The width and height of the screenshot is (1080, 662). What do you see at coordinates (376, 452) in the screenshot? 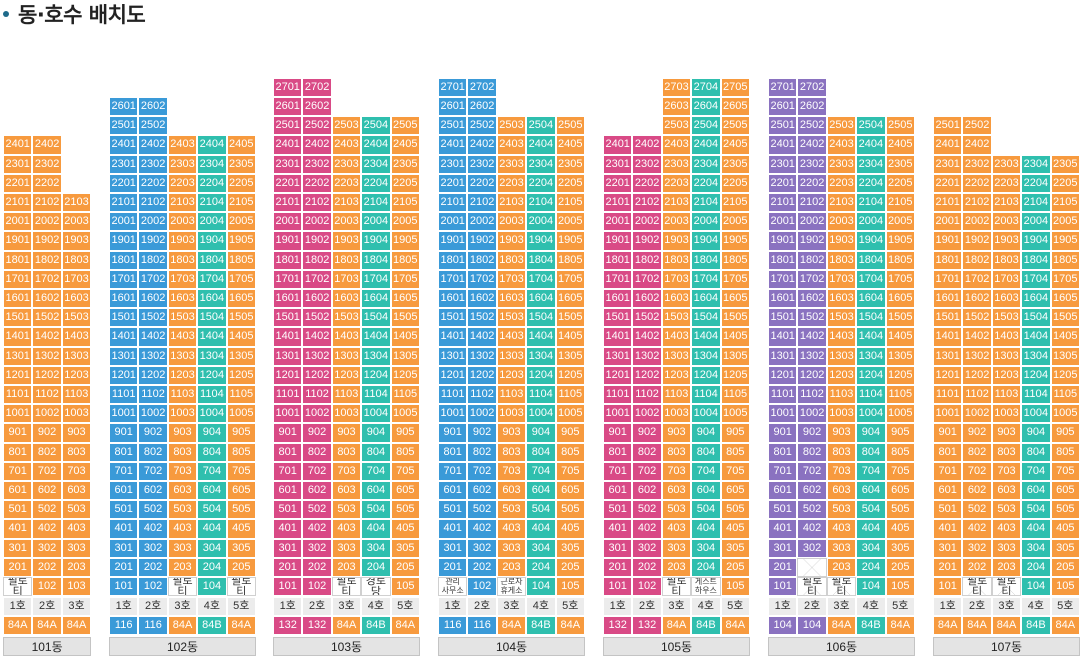
I see `unit-cell: 804` at bounding box center [376, 452].